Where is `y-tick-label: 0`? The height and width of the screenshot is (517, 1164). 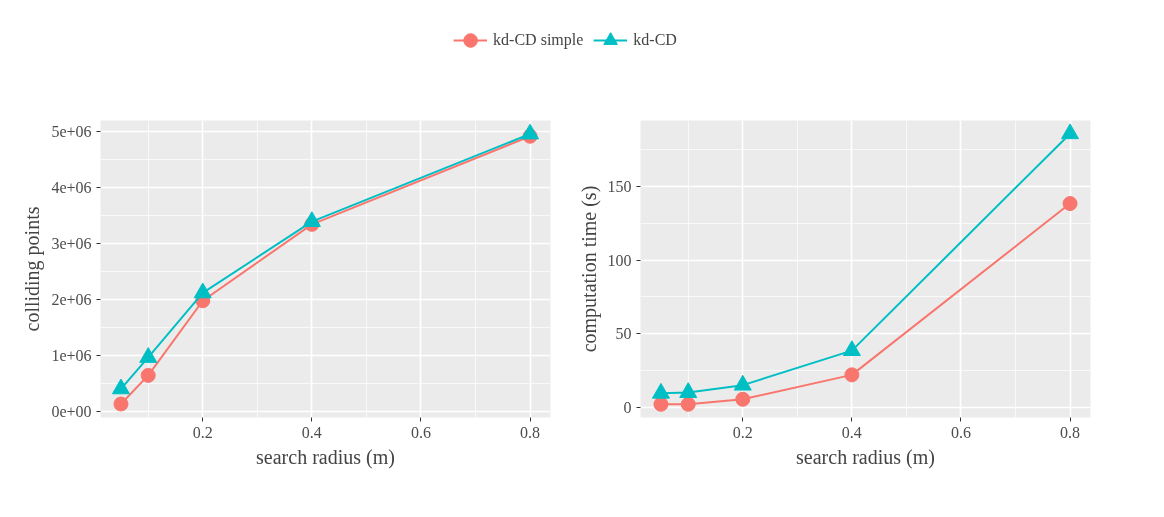
y-tick-label: 0 is located at coordinates (627, 407).